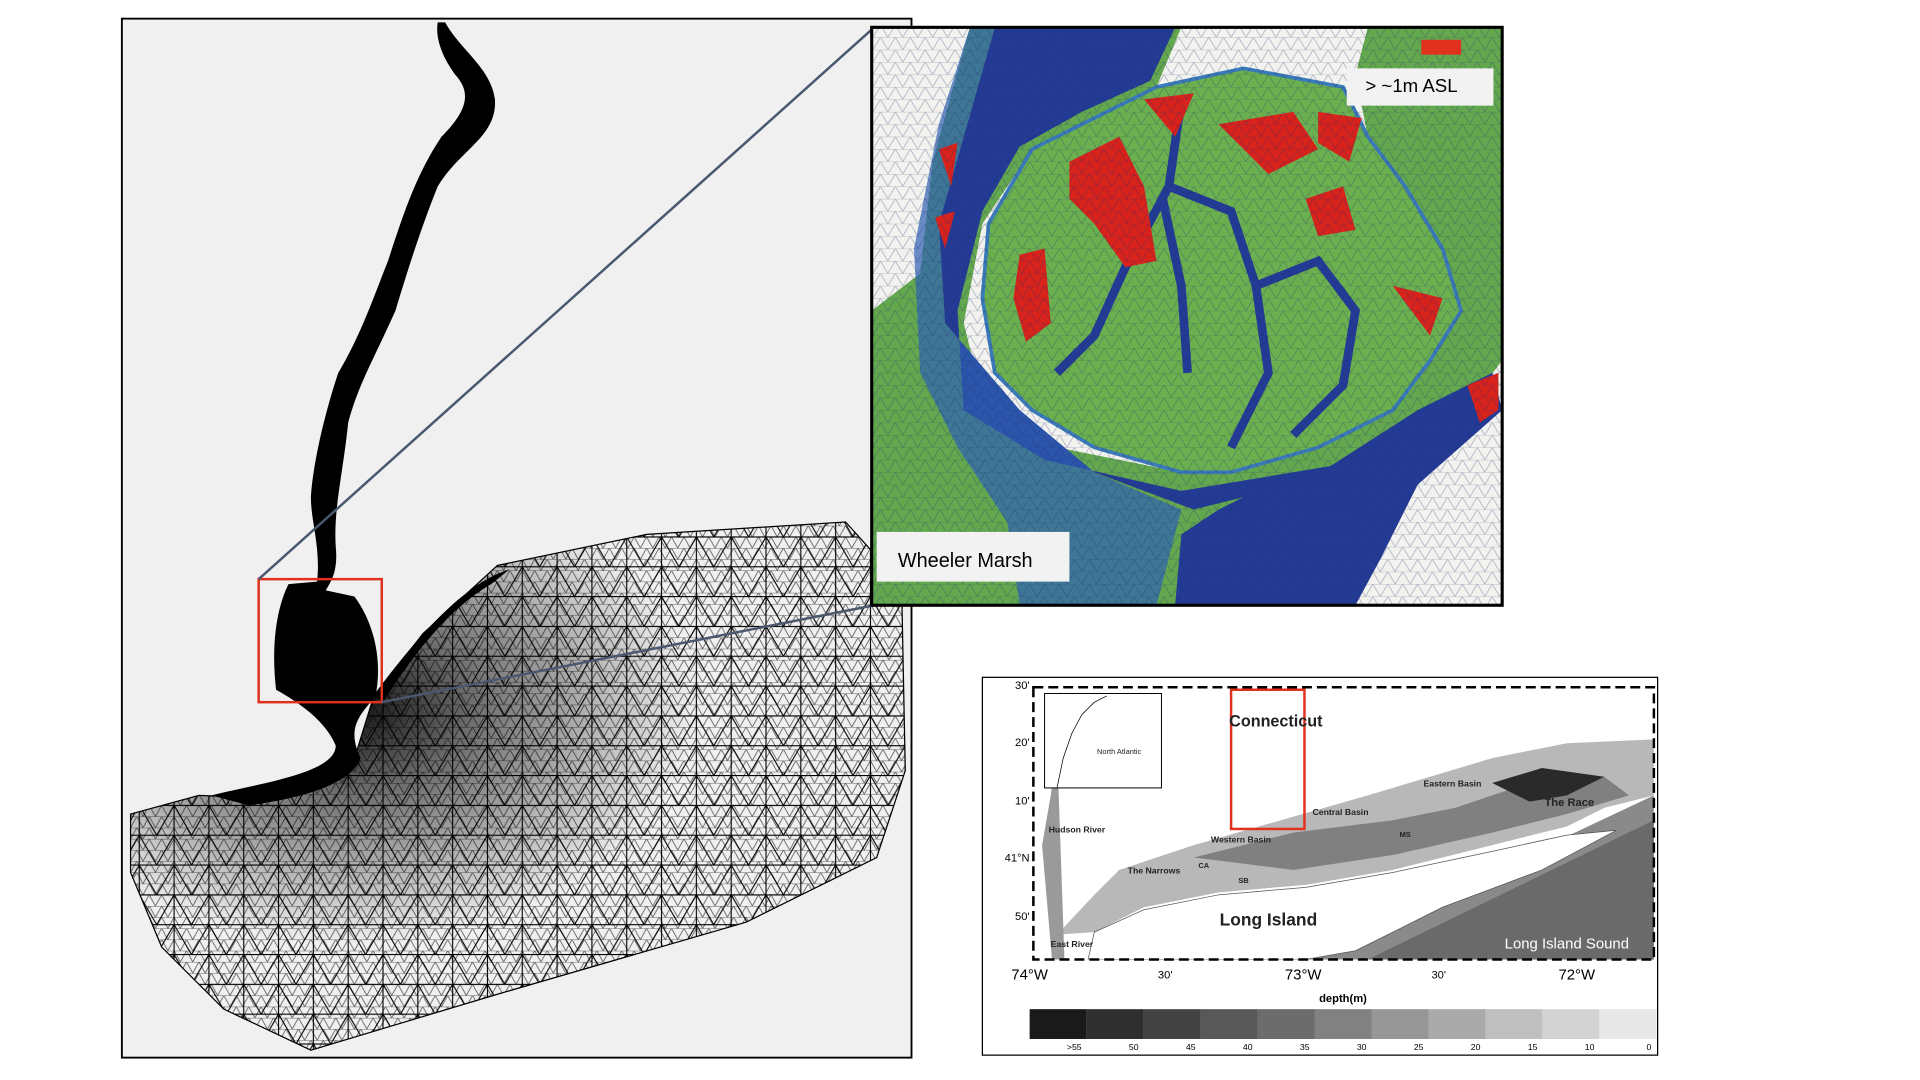 This screenshot has width=1920, height=1080. What do you see at coordinates (1419, 1047) in the screenshot?
I see `depth-scale-label: 25` at bounding box center [1419, 1047].